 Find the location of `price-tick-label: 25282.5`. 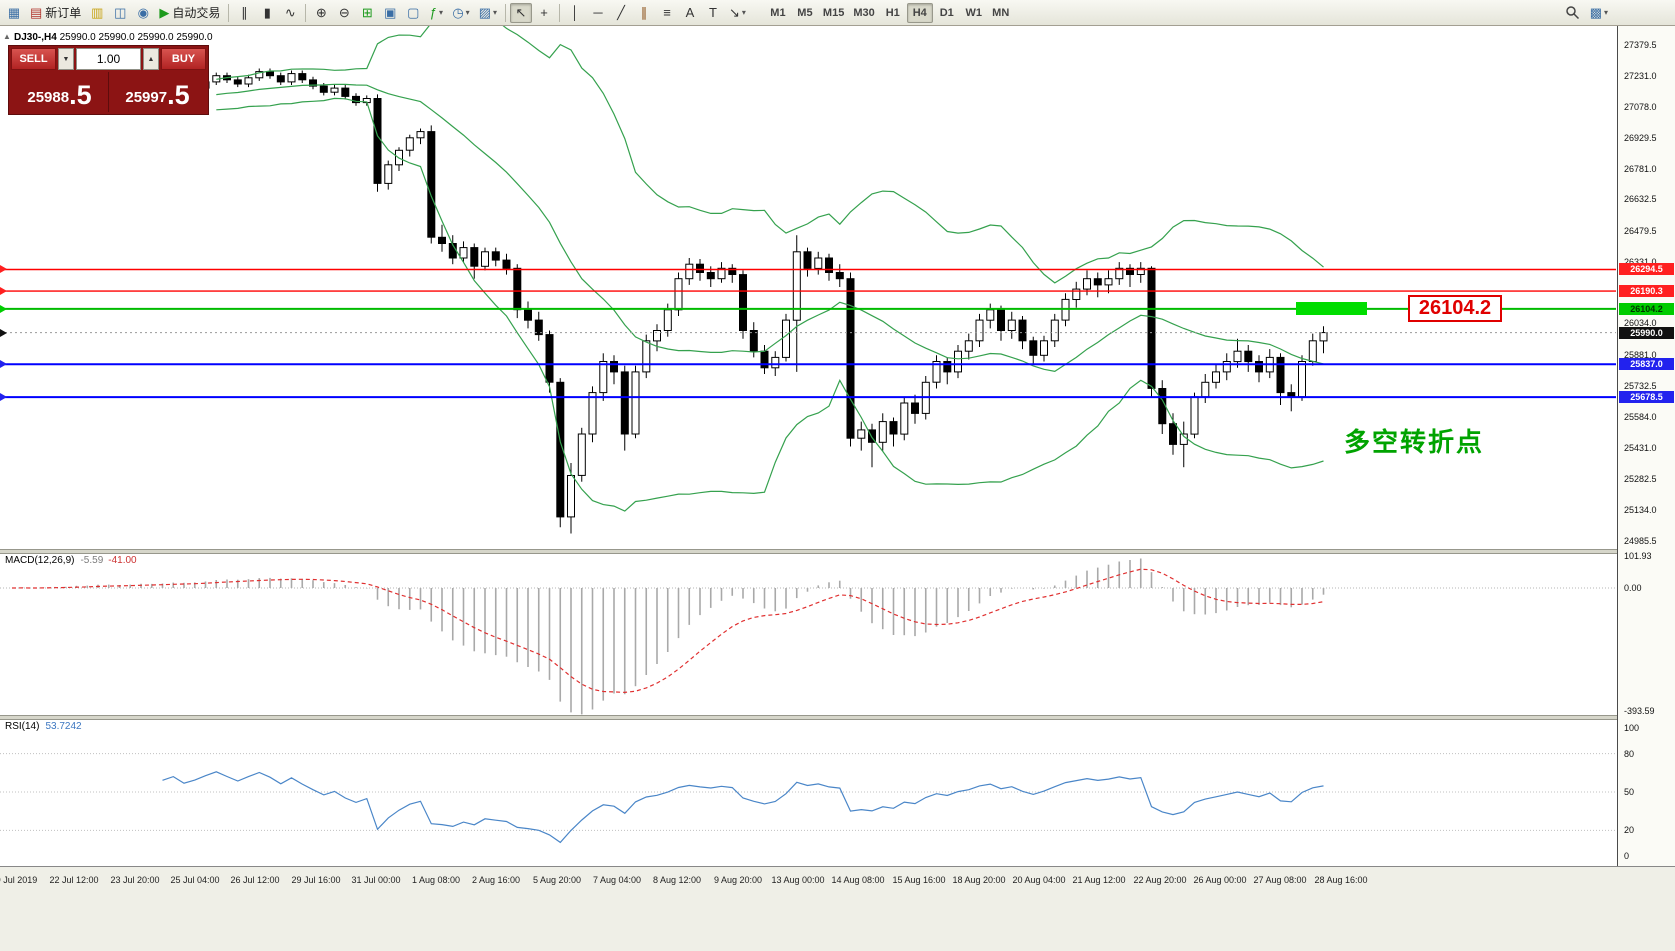

price-tick-label: 25282.5 is located at coordinates (1640, 479).